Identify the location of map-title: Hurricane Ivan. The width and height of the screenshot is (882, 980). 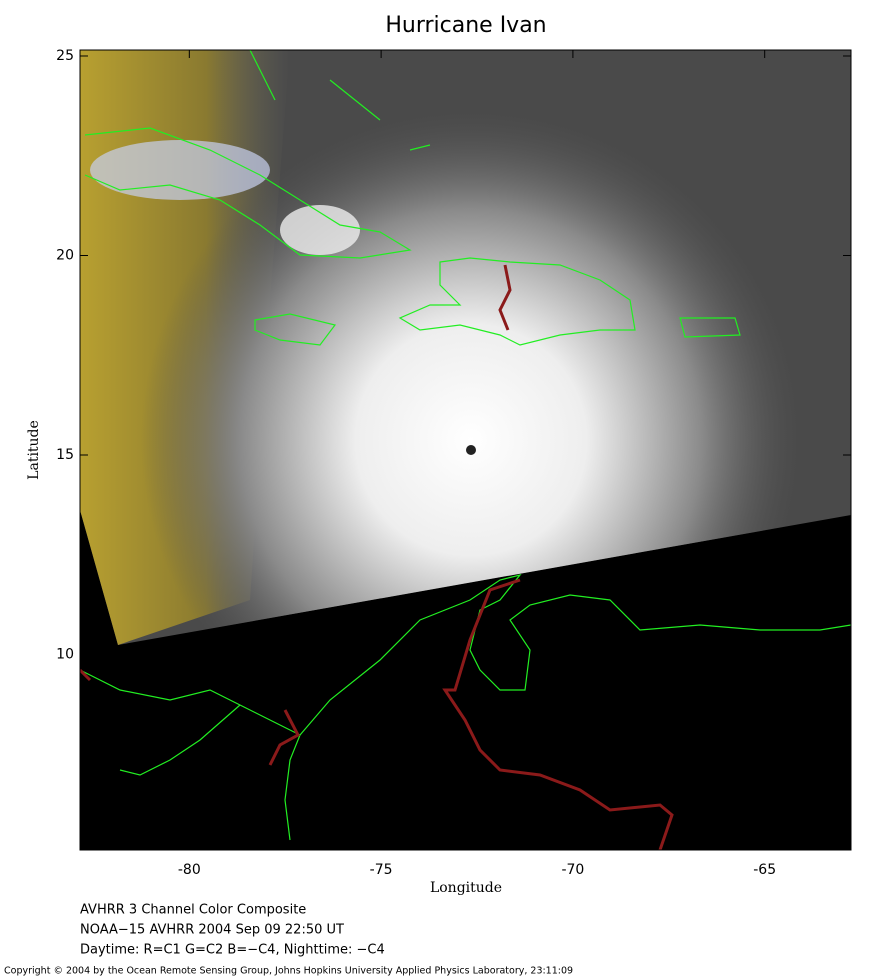
(465, 25).